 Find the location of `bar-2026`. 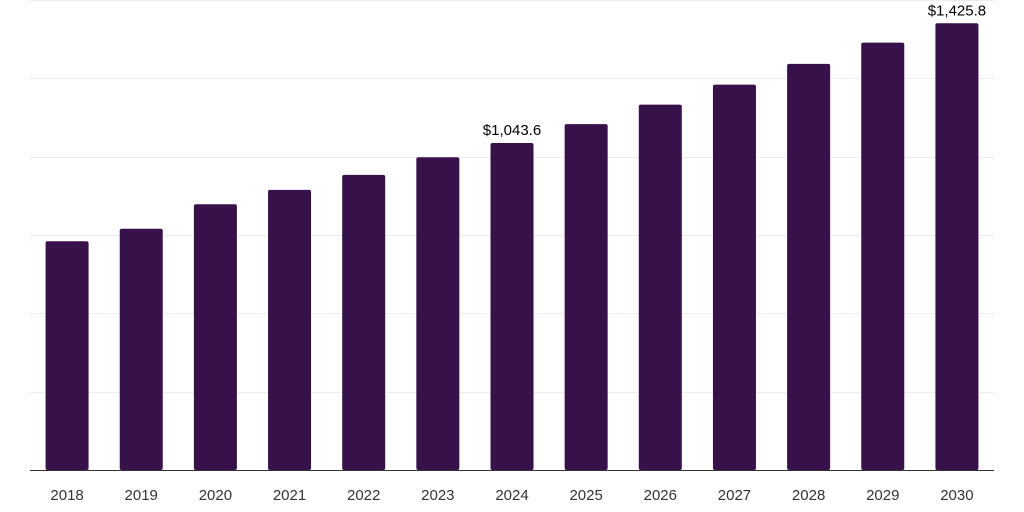

bar-2026 is located at coordinates (660, 287).